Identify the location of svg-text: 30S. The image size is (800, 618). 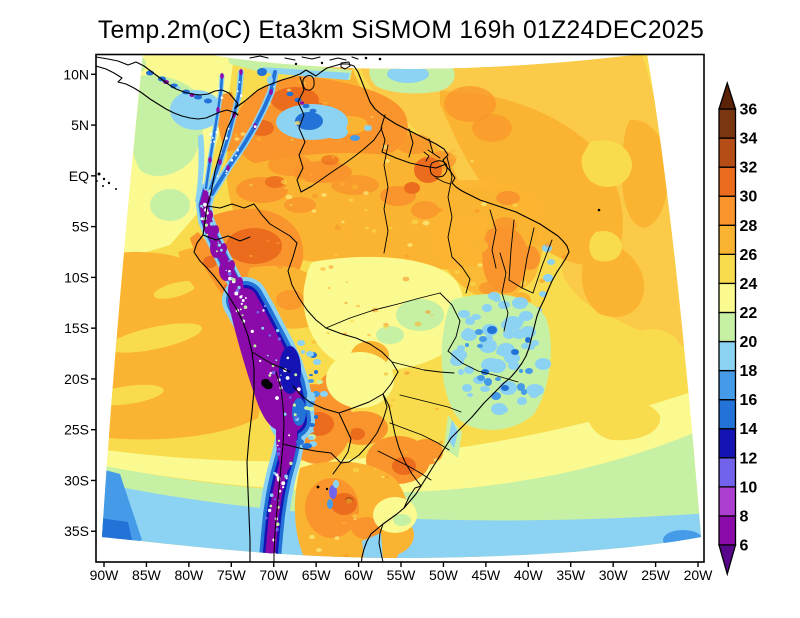
(76, 480).